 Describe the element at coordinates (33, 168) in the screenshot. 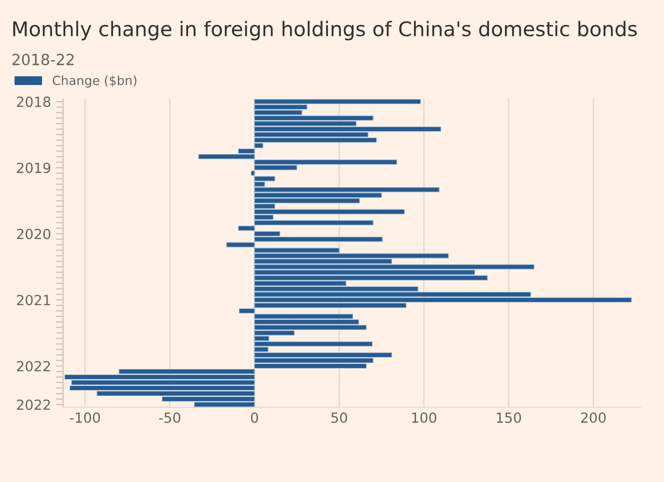

I see `y-tick-label: 2019` at that location.